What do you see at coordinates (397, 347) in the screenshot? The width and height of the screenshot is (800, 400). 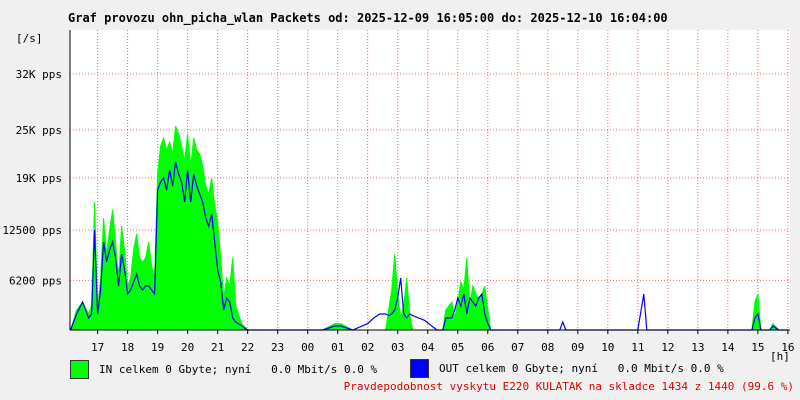 I see `x-tick-label: 03` at bounding box center [397, 347].